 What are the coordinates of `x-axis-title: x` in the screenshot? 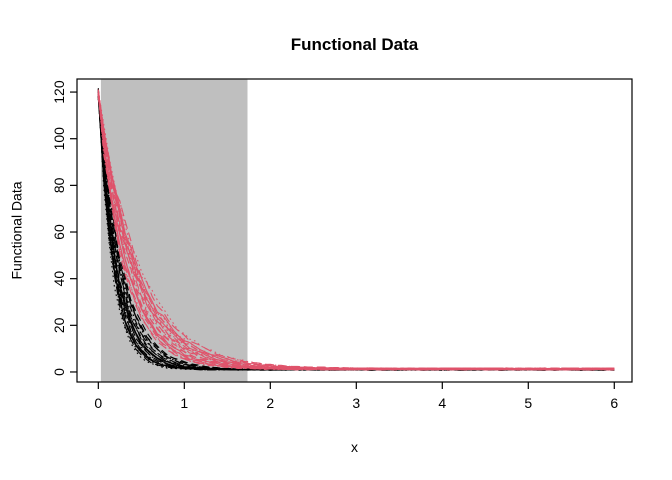 It's located at (354, 447).